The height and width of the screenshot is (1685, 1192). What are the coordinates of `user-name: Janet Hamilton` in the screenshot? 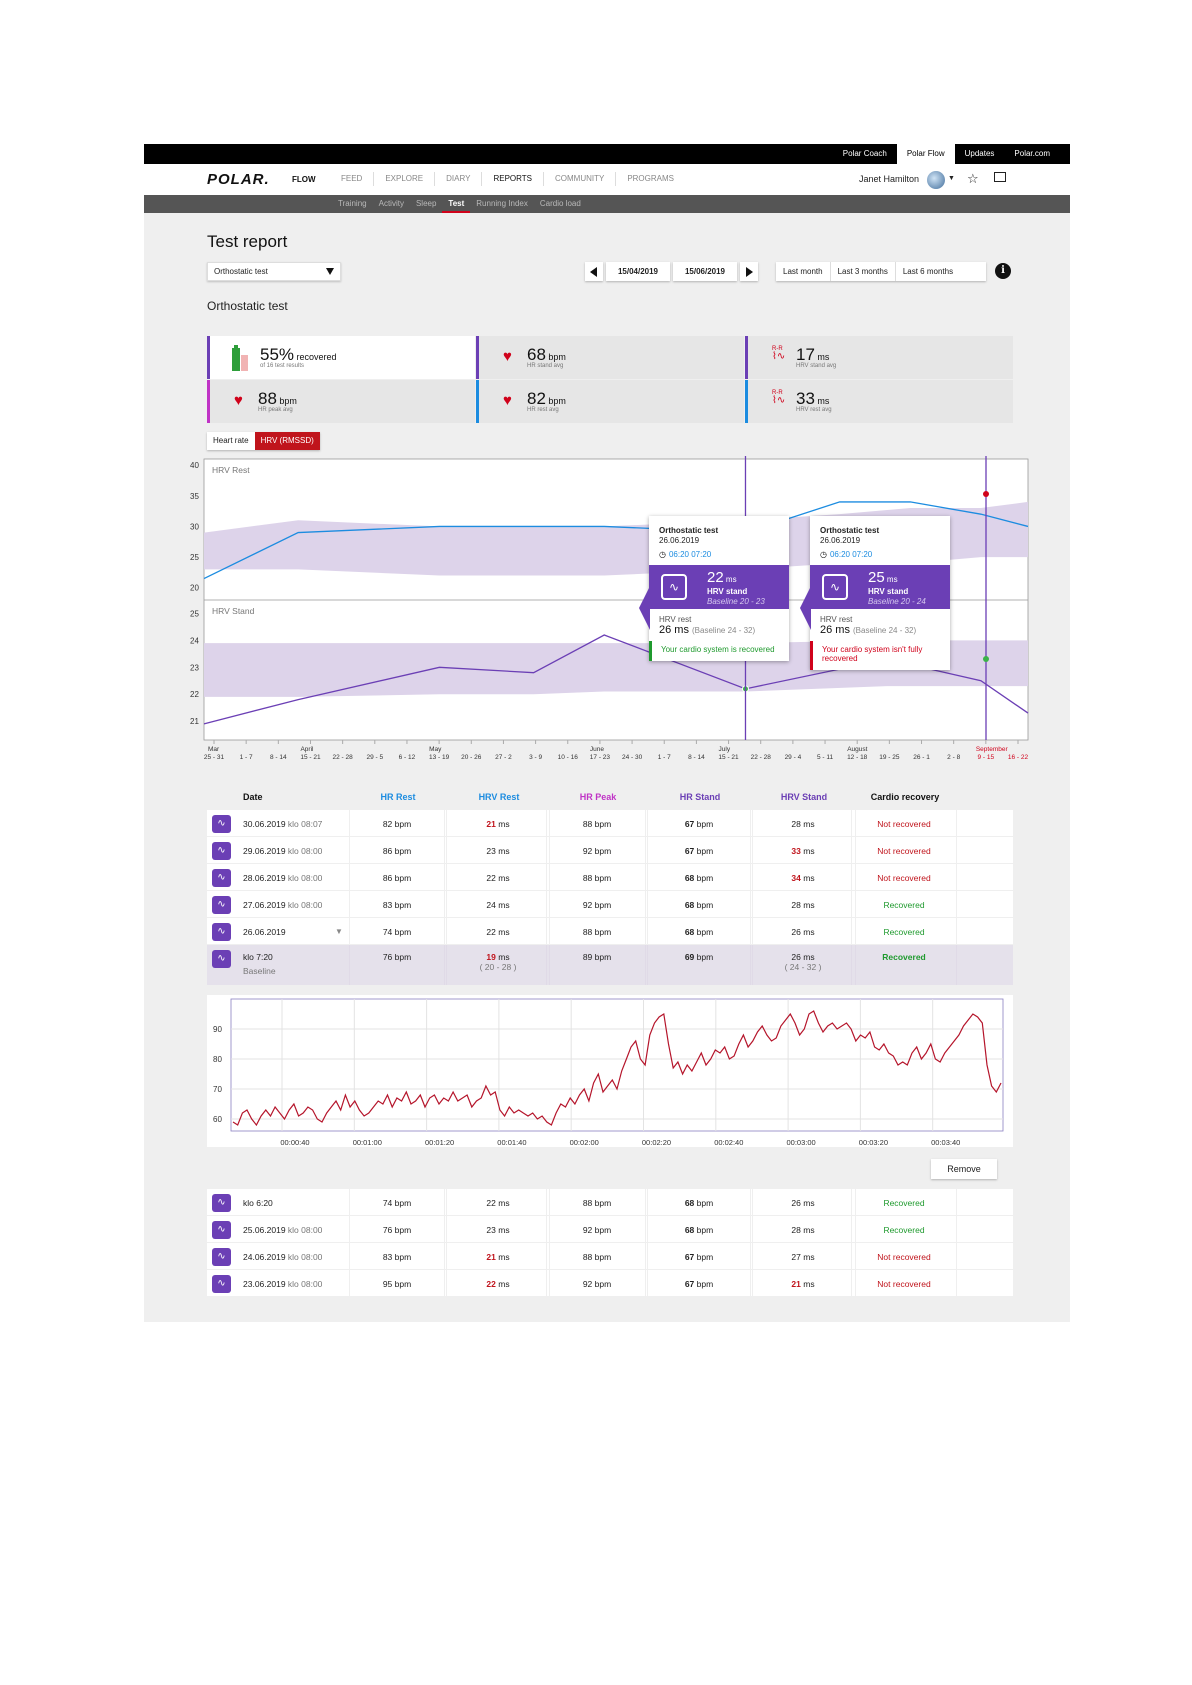 It's located at (889, 179).